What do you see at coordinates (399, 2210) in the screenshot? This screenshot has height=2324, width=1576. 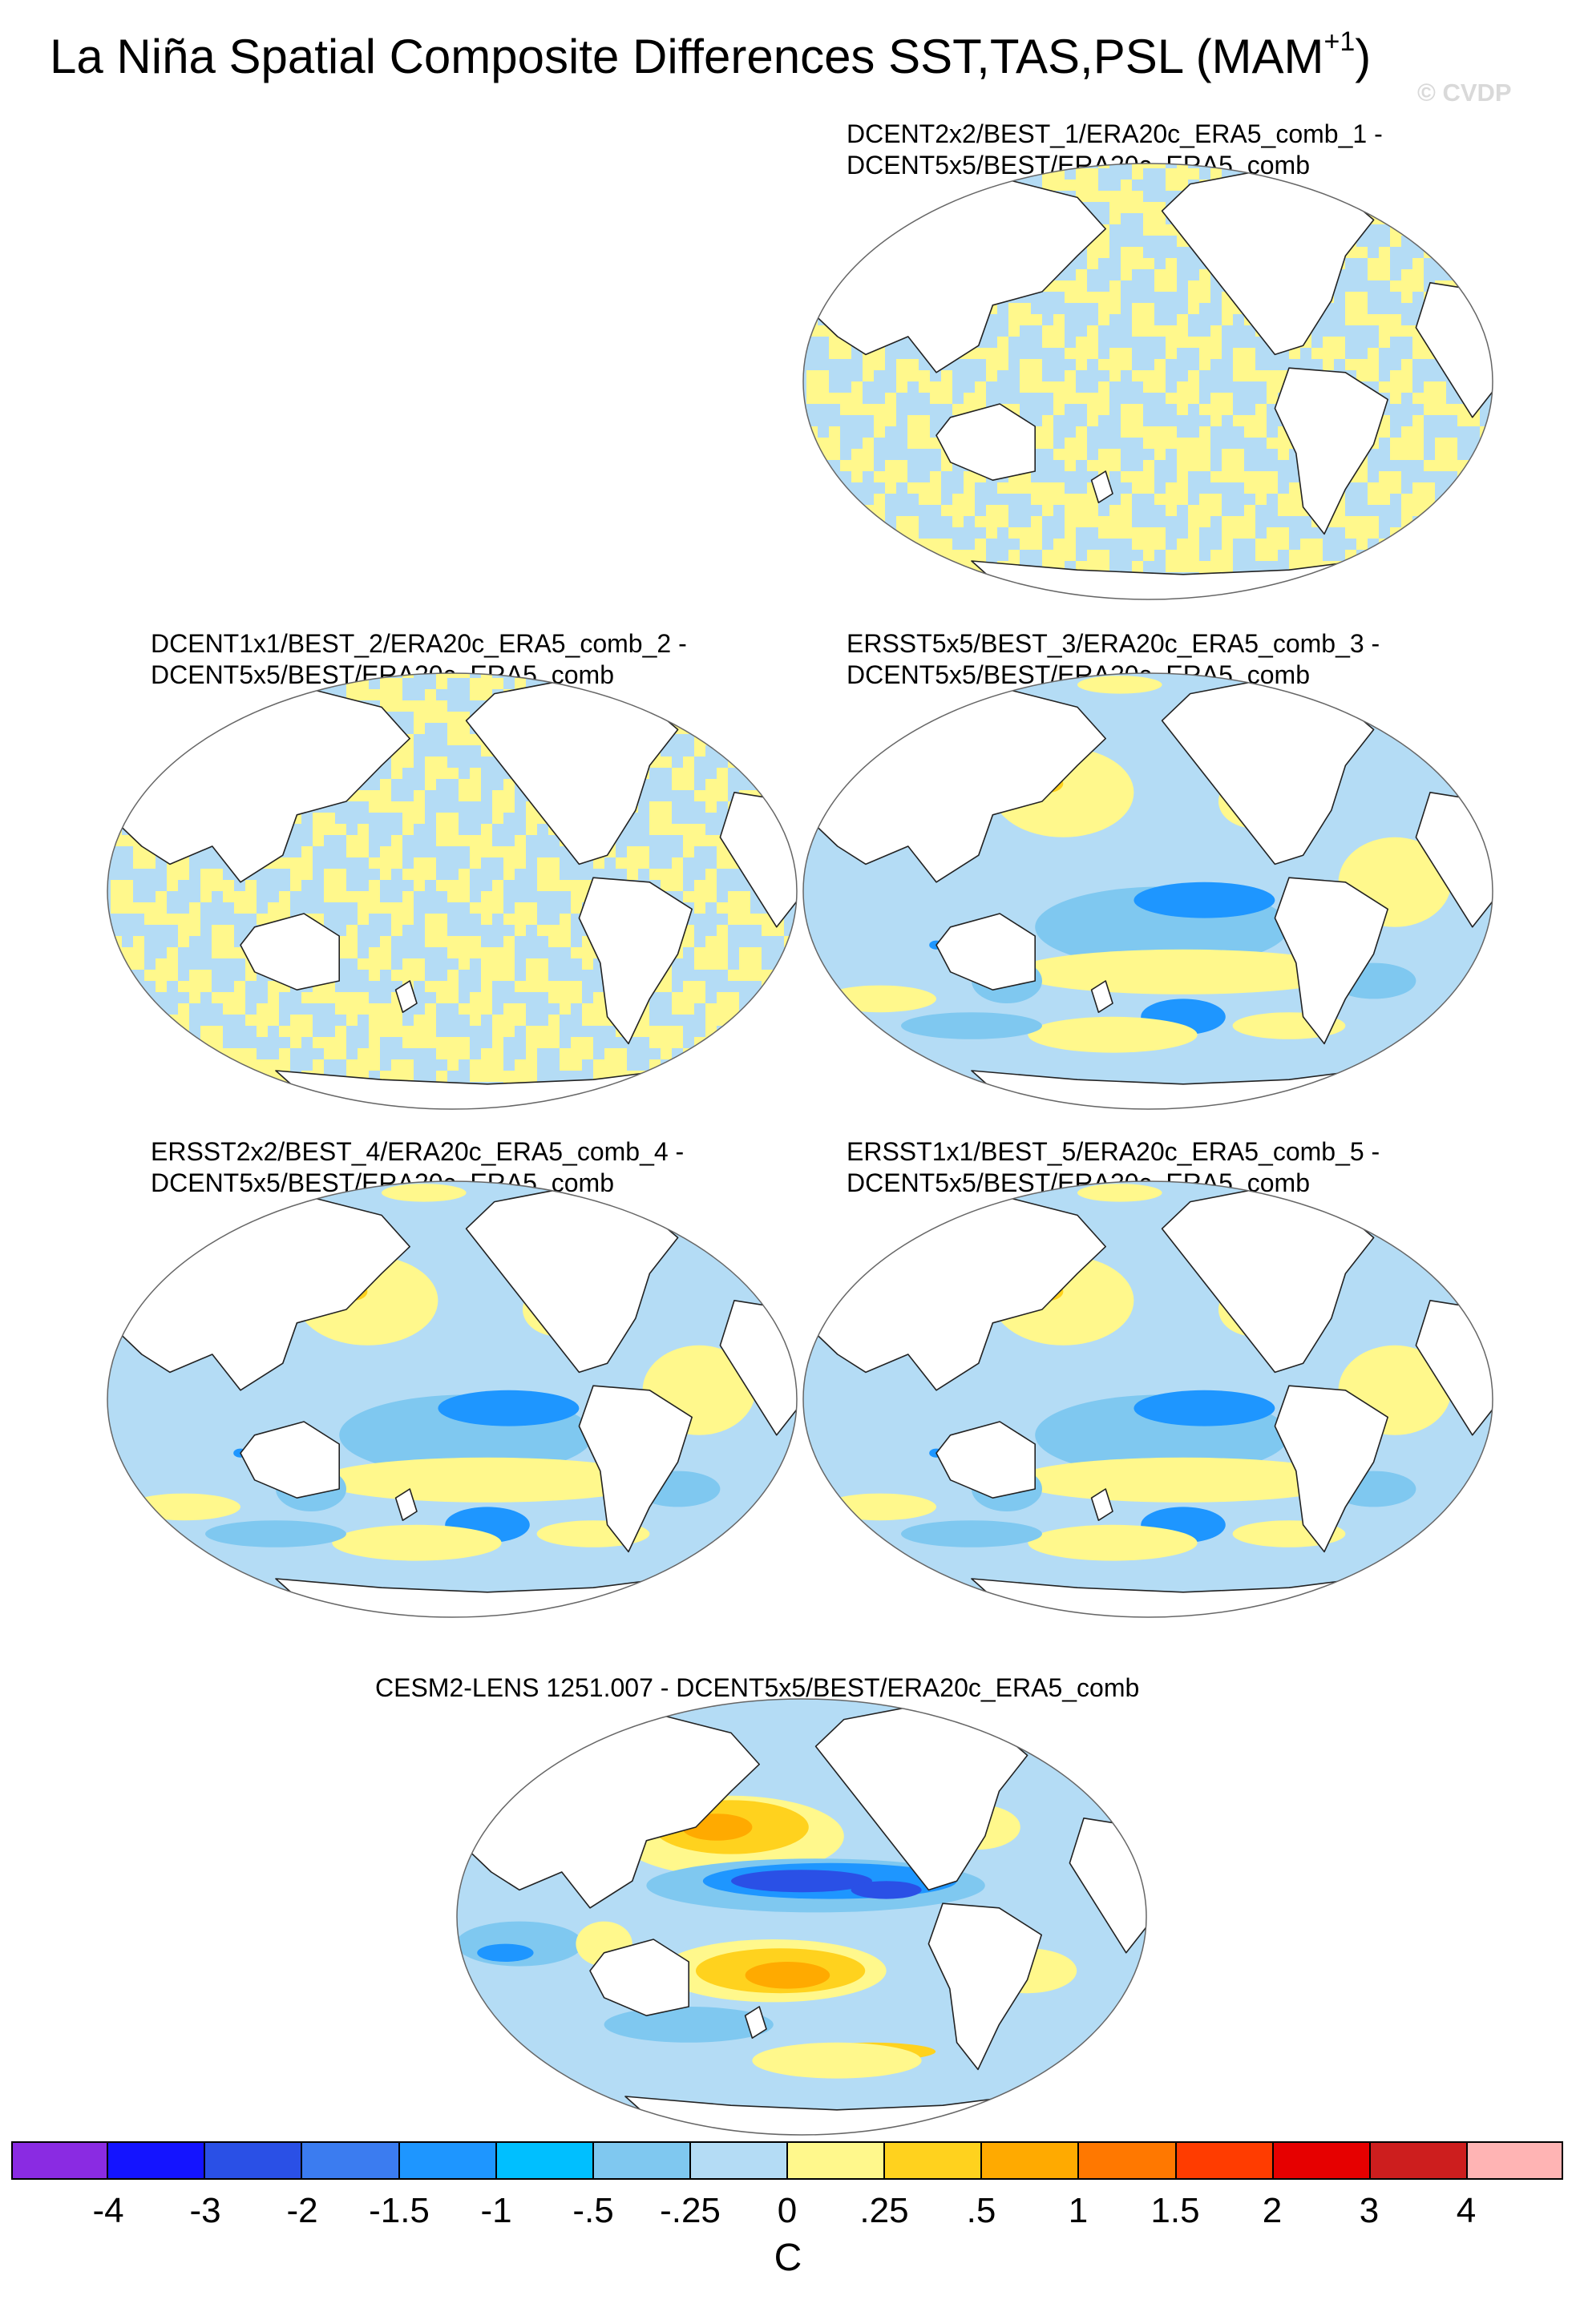 I see `colorbar-tick-label: -1.5` at bounding box center [399, 2210].